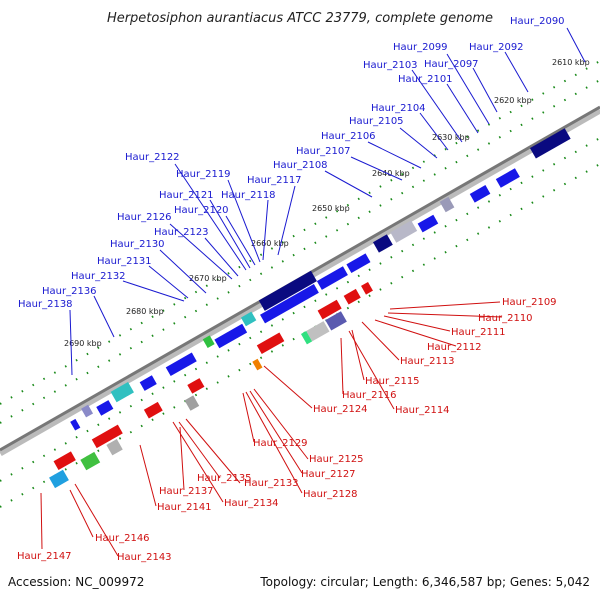 The image size is (600, 600). I want to click on gene-label: Haur_2147, so click(44, 556).